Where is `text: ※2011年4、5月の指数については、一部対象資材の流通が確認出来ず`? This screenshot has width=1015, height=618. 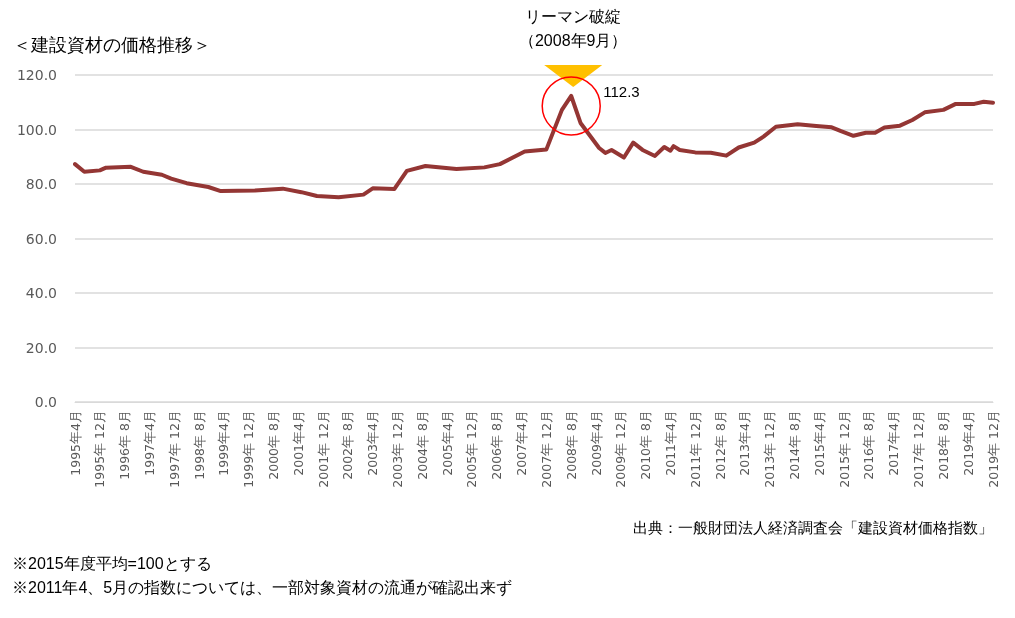 text: ※2011年4、5月の指数については、一部対象資材の流通が確認出来ず is located at coordinates (262, 587).